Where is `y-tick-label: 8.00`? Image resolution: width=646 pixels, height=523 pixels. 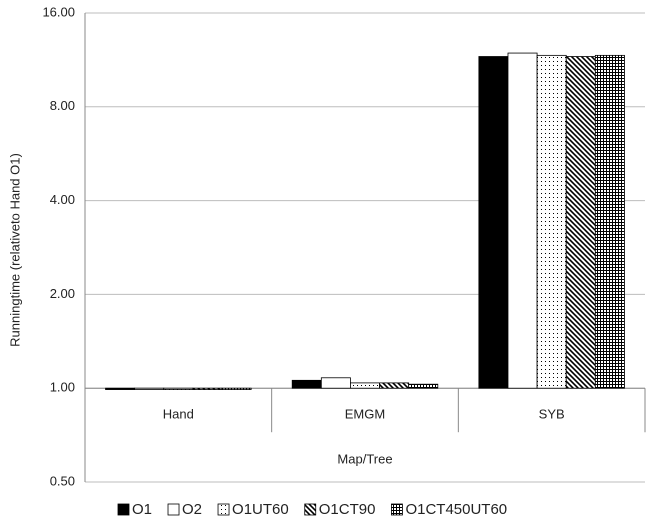
y-tick-label: 8.00 is located at coordinates (62, 105).